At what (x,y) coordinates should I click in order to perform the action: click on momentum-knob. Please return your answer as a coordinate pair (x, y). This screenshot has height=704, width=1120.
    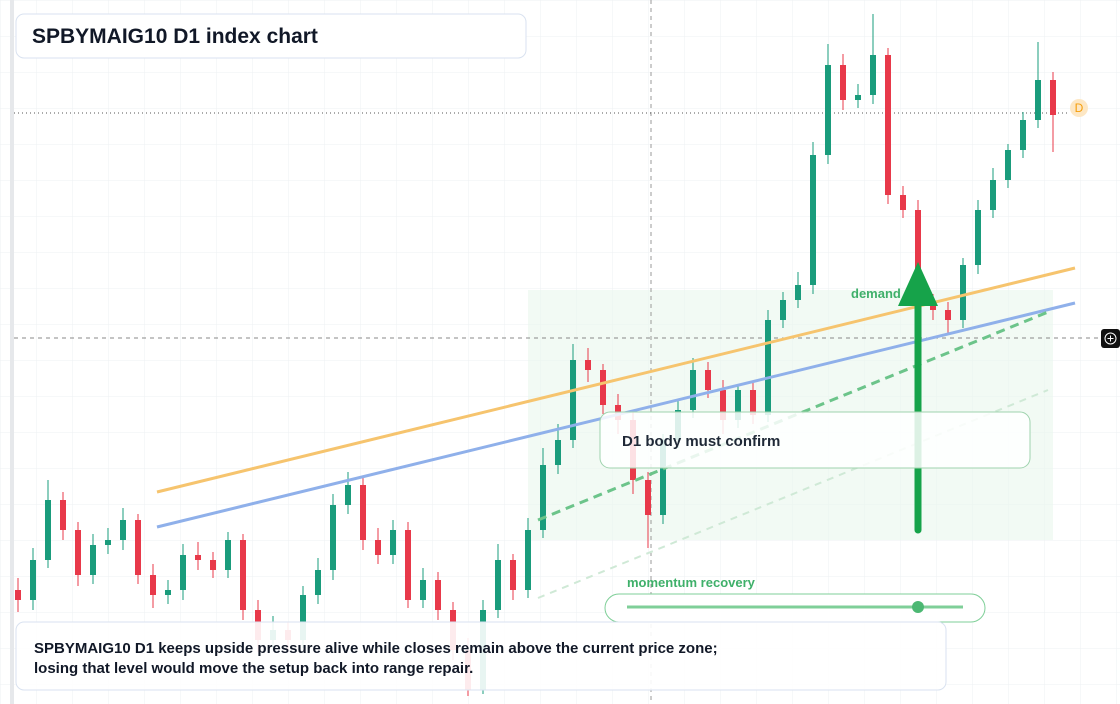
    Looking at the image, I should click on (918, 607).